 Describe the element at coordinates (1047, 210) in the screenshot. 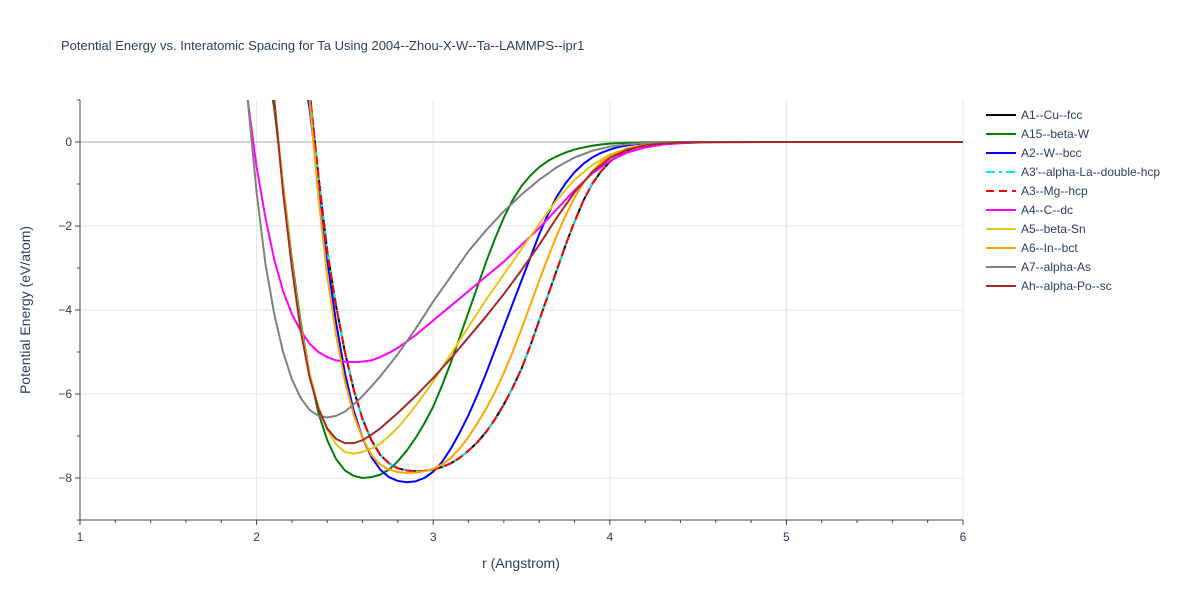

I see `legend-label: A4--C--dc` at that location.